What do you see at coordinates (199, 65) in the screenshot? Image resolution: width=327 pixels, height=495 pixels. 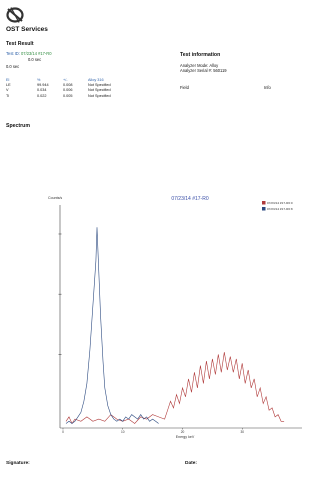 I see `analyzer-mode: Analyzer Mode: Alloy` at bounding box center [199, 65].